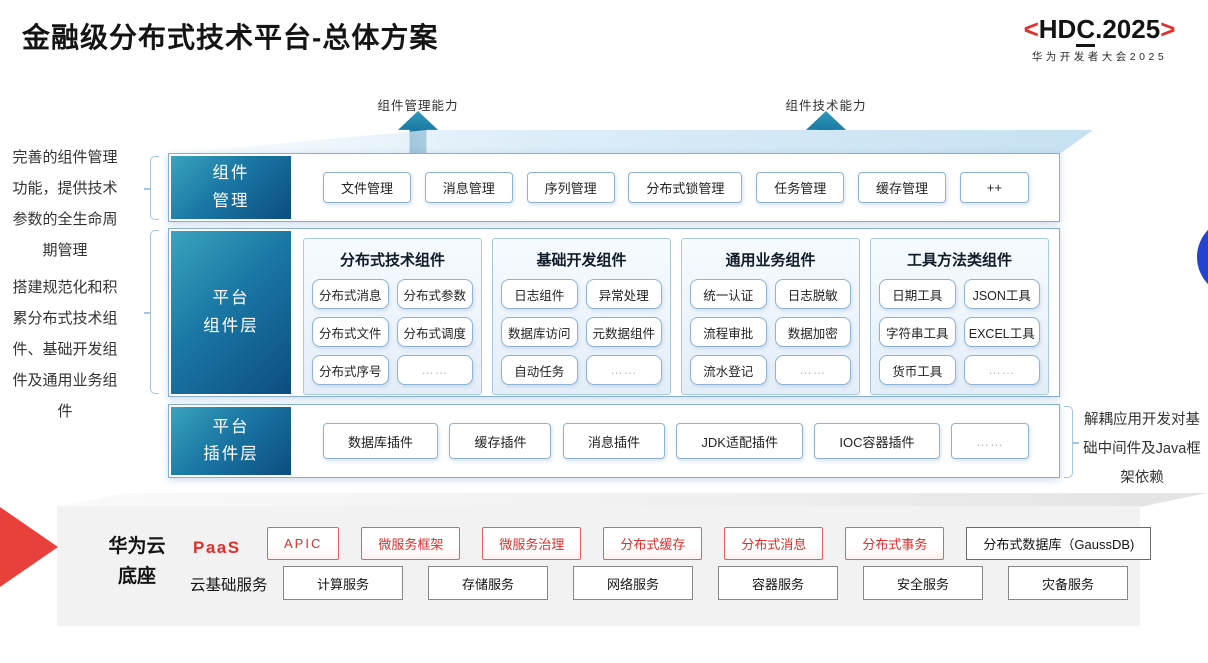  What do you see at coordinates (917, 370) in the screenshot?
I see `component-box: 货币工具` at bounding box center [917, 370].